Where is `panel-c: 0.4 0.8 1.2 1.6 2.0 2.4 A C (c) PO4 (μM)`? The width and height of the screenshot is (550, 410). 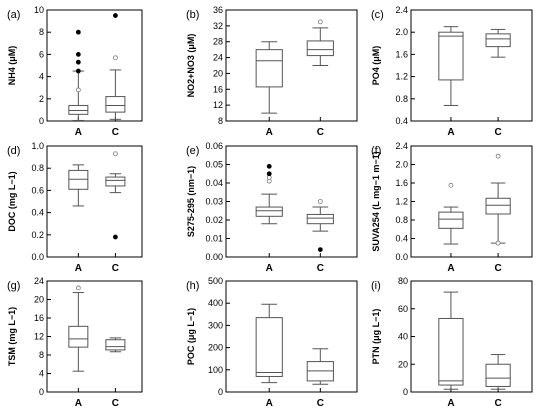 panel-c: 0.4 0.8 1.2 1.6 2.0 2.4 A C (c) PO4 (μM) is located at coordinates (452, 71).